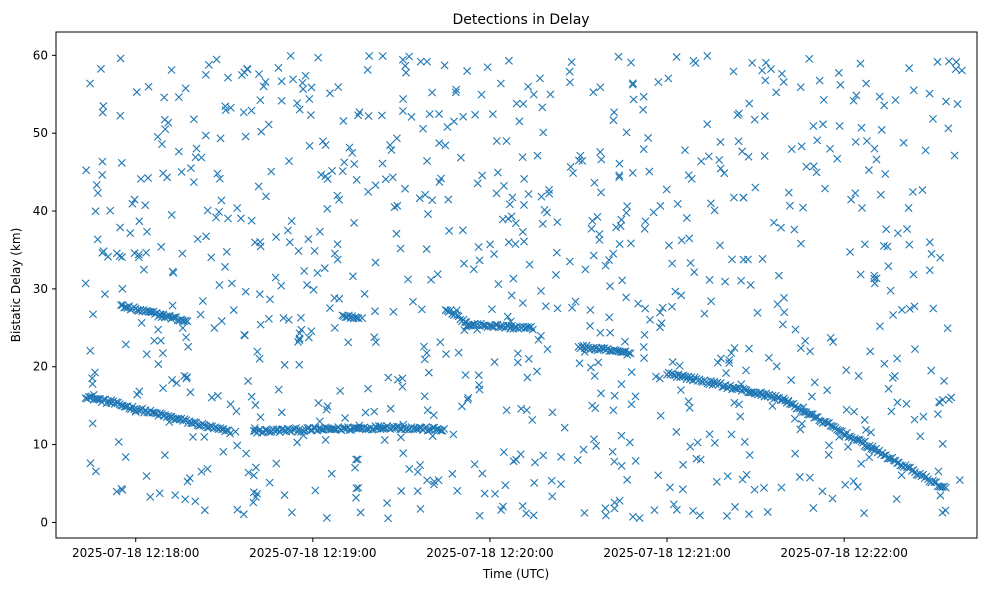 This screenshot has height=594, width=989. Describe the element at coordinates (40, 367) in the screenshot. I see `y-tick-label: 20` at that location.